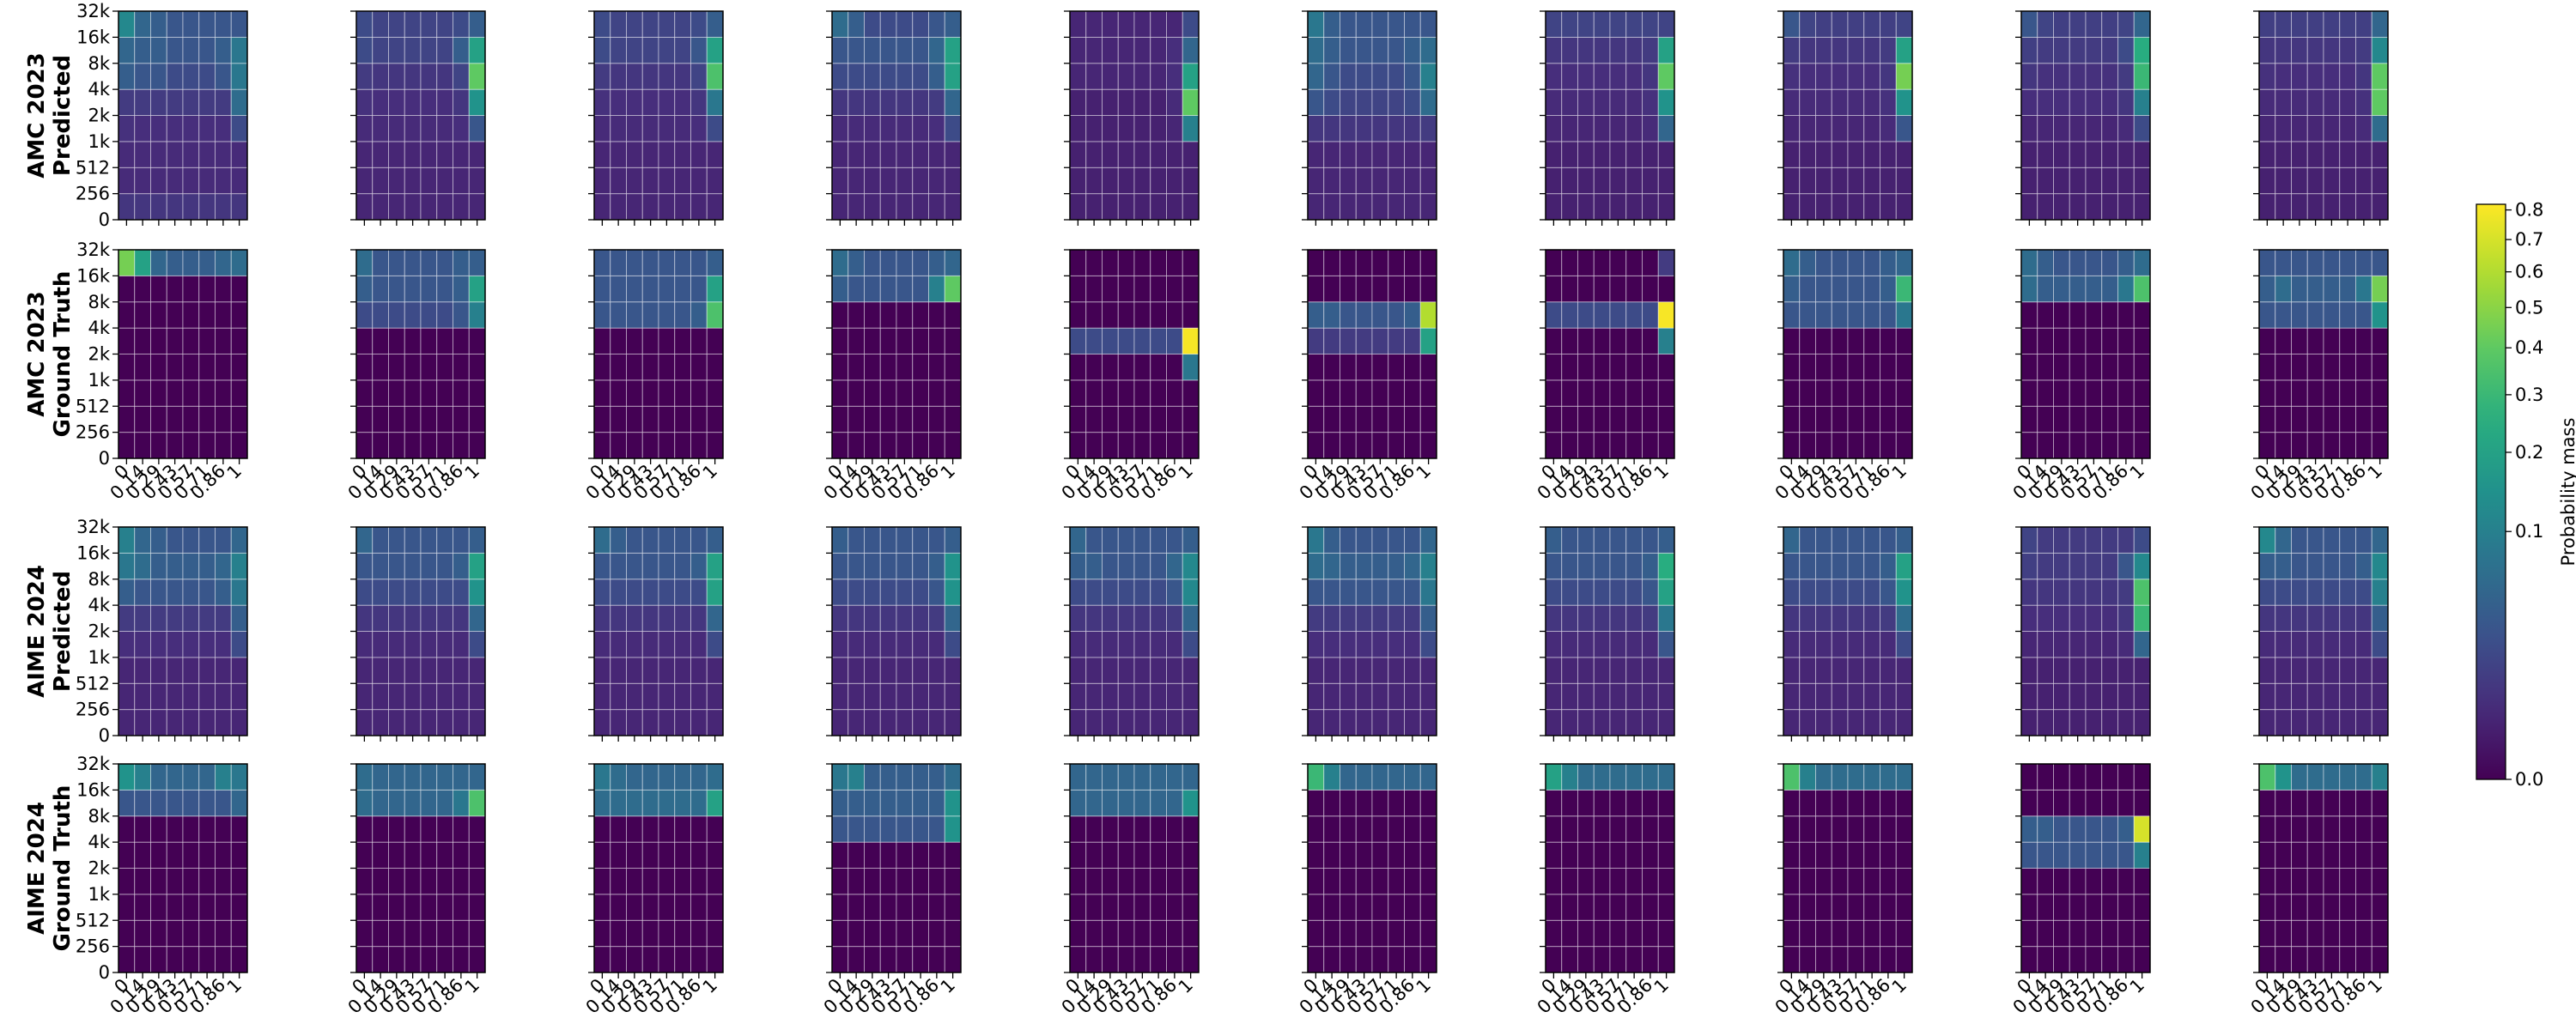 The width and height of the screenshot is (2576, 1030). What do you see at coordinates (63, 631) in the screenshot?
I see `row-label-line: Predicted` at bounding box center [63, 631].